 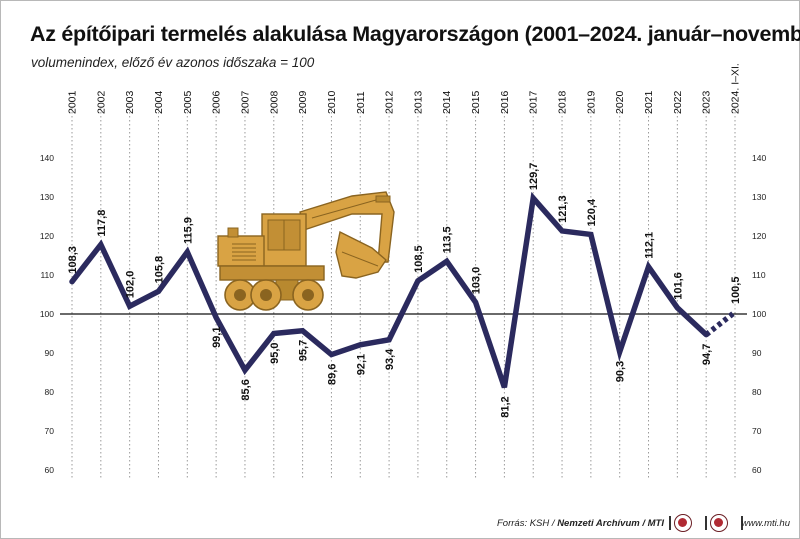 I want to click on series-line-dashed, so click(x=720, y=323).